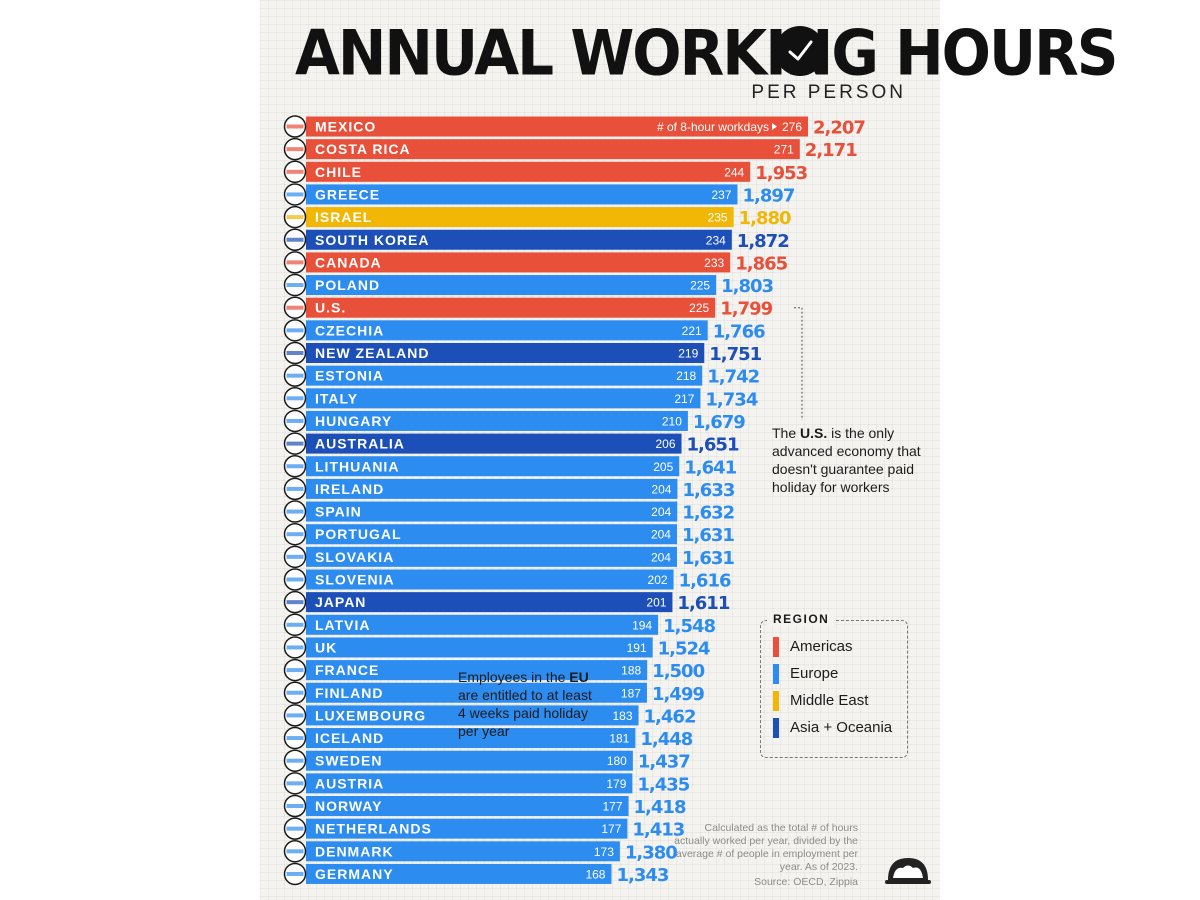 This screenshot has height=900, width=1200. Describe the element at coordinates (658, 580) in the screenshot. I see `workdays-label: 202` at that location.